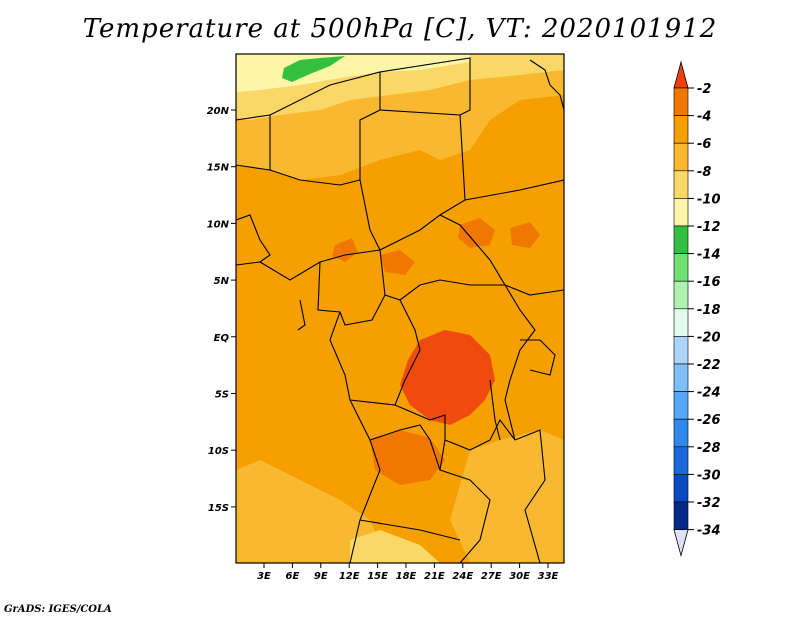 The width and height of the screenshot is (800, 618). Describe the element at coordinates (349, 576) in the screenshot. I see `lon-tick-label: 12E` at that location.